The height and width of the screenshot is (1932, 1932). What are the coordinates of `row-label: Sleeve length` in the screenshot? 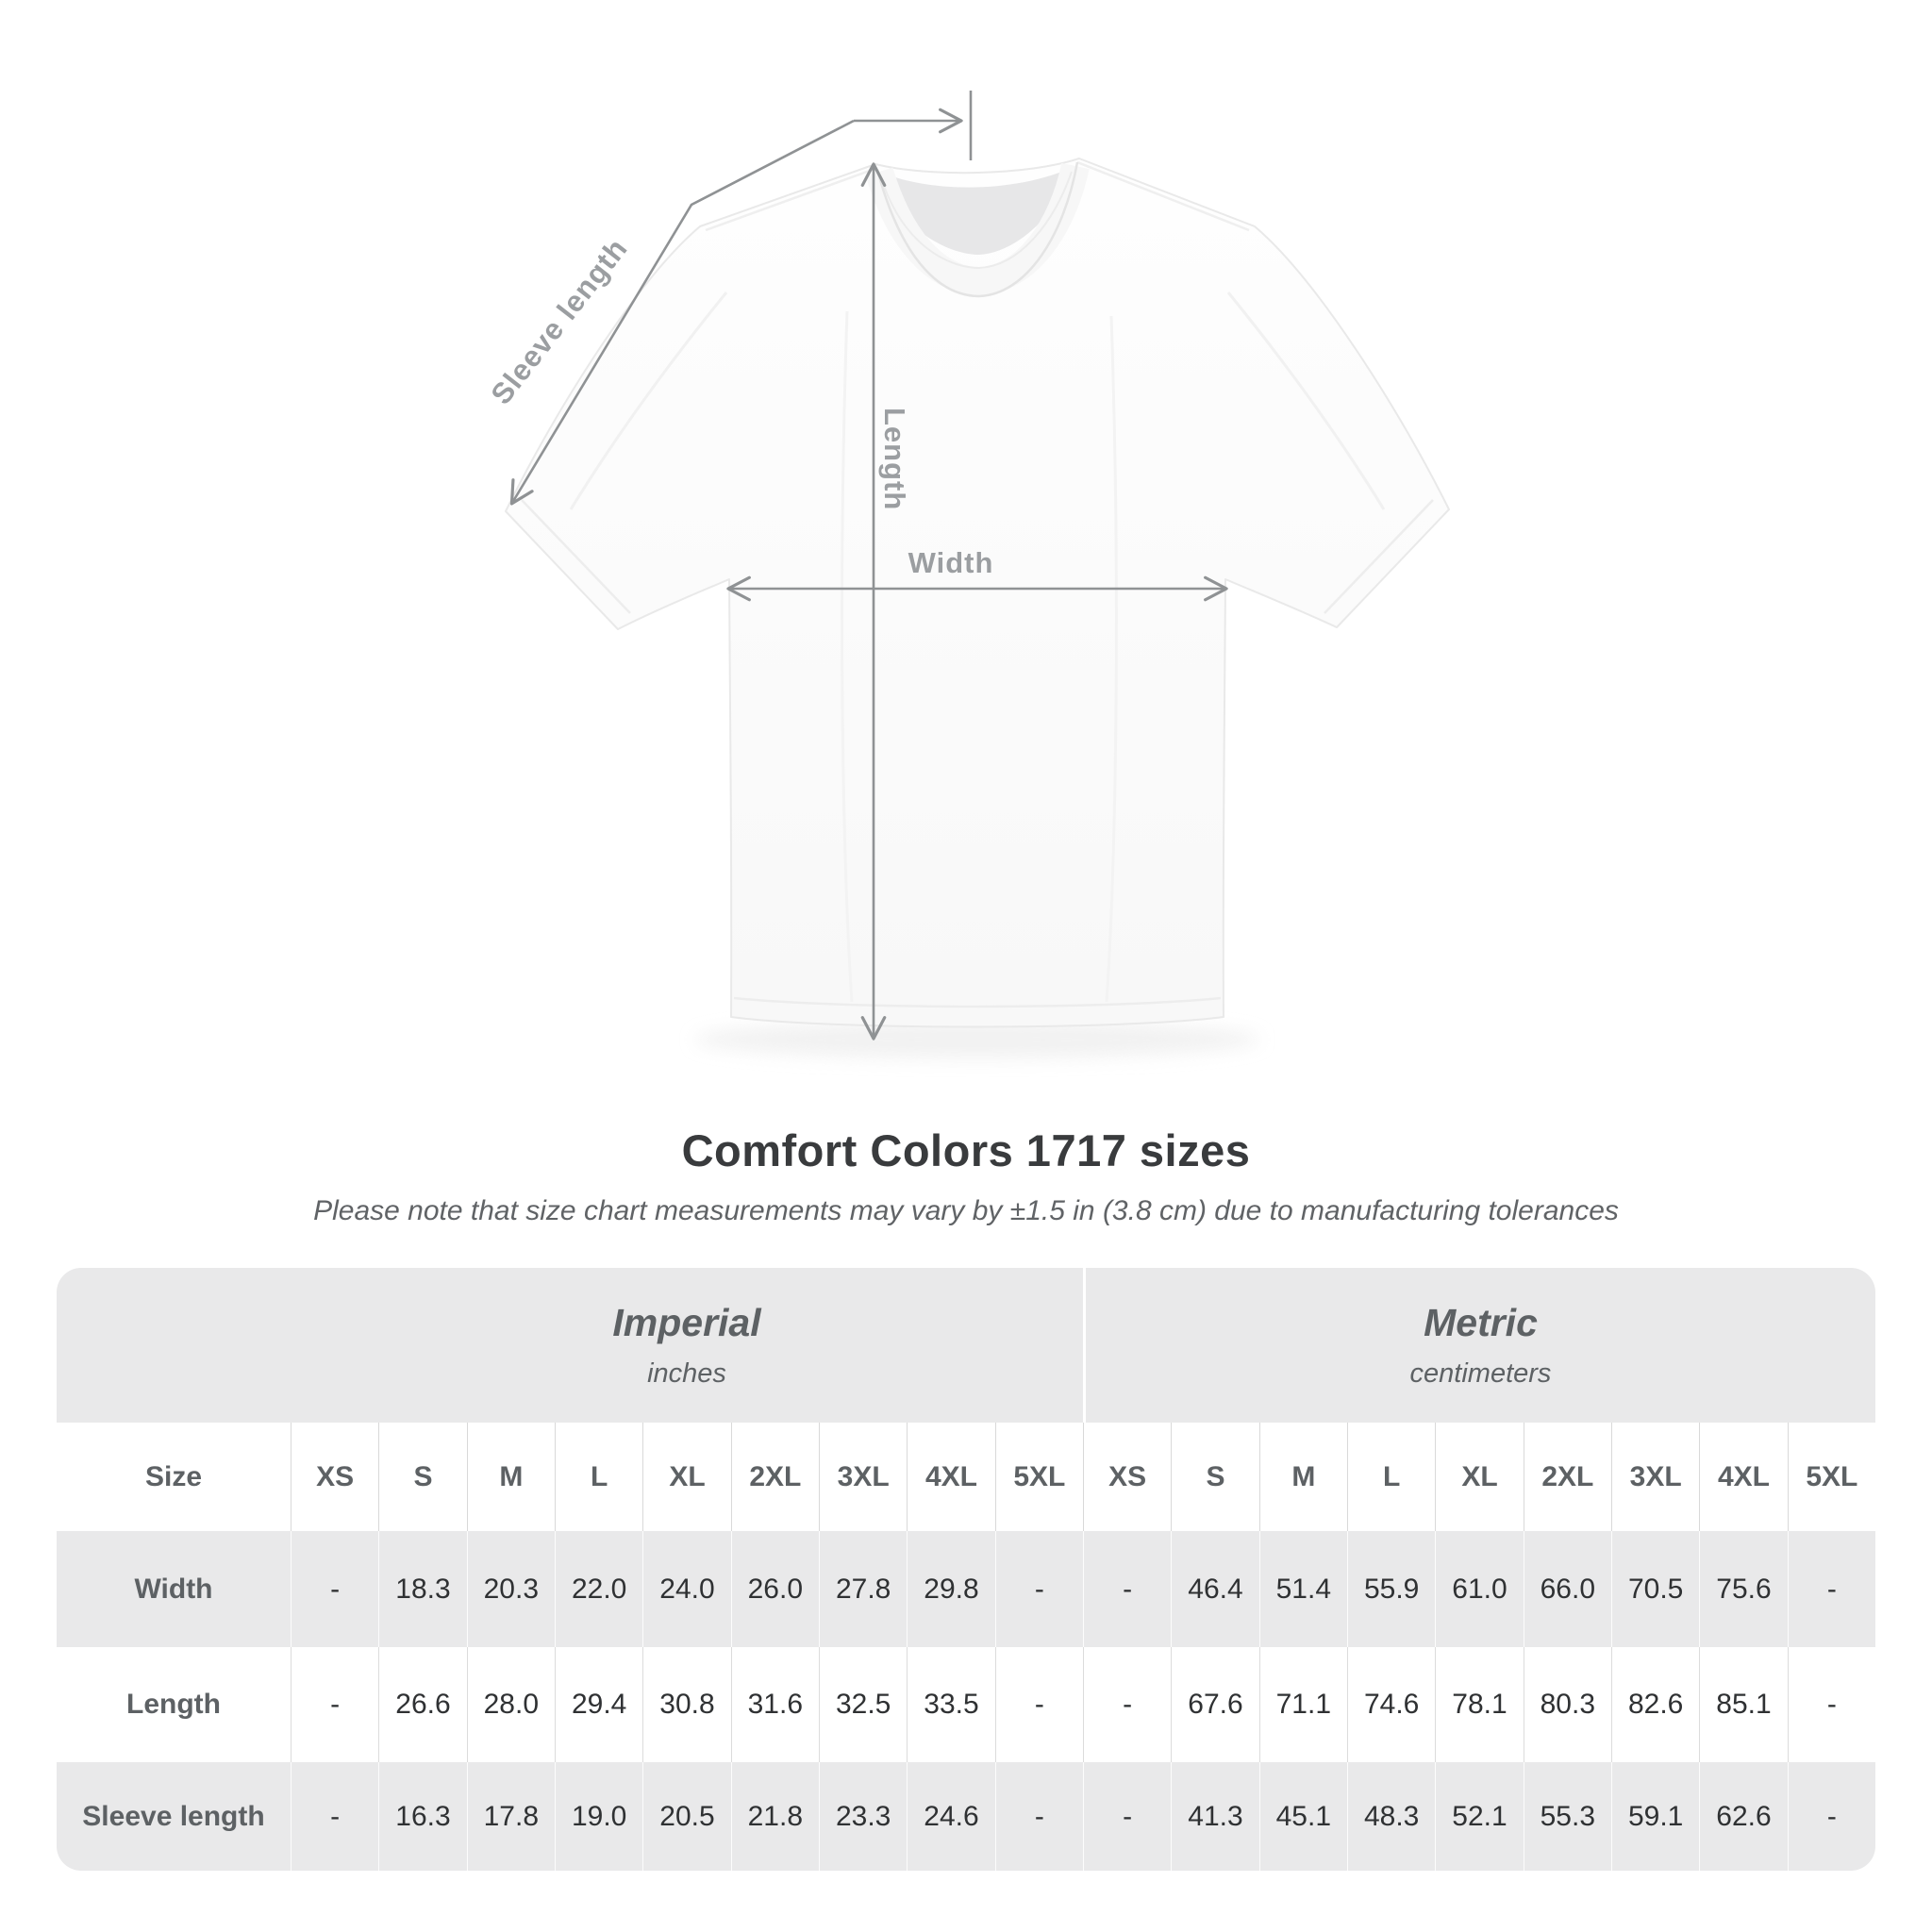 It's located at (174, 1817).